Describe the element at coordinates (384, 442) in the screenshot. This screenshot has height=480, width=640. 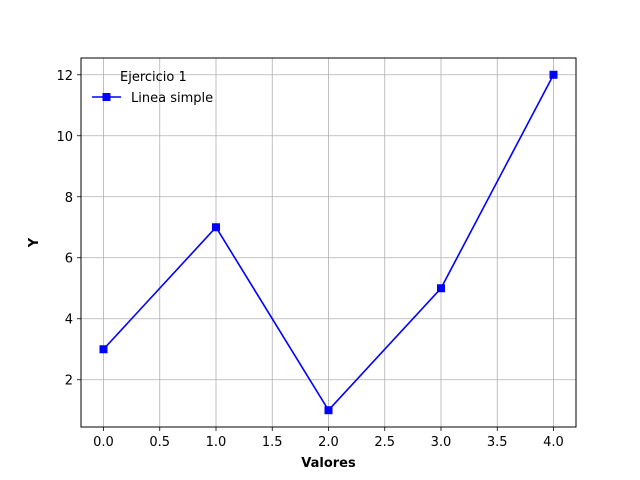
I see `x-tick-label: 2.5` at that location.